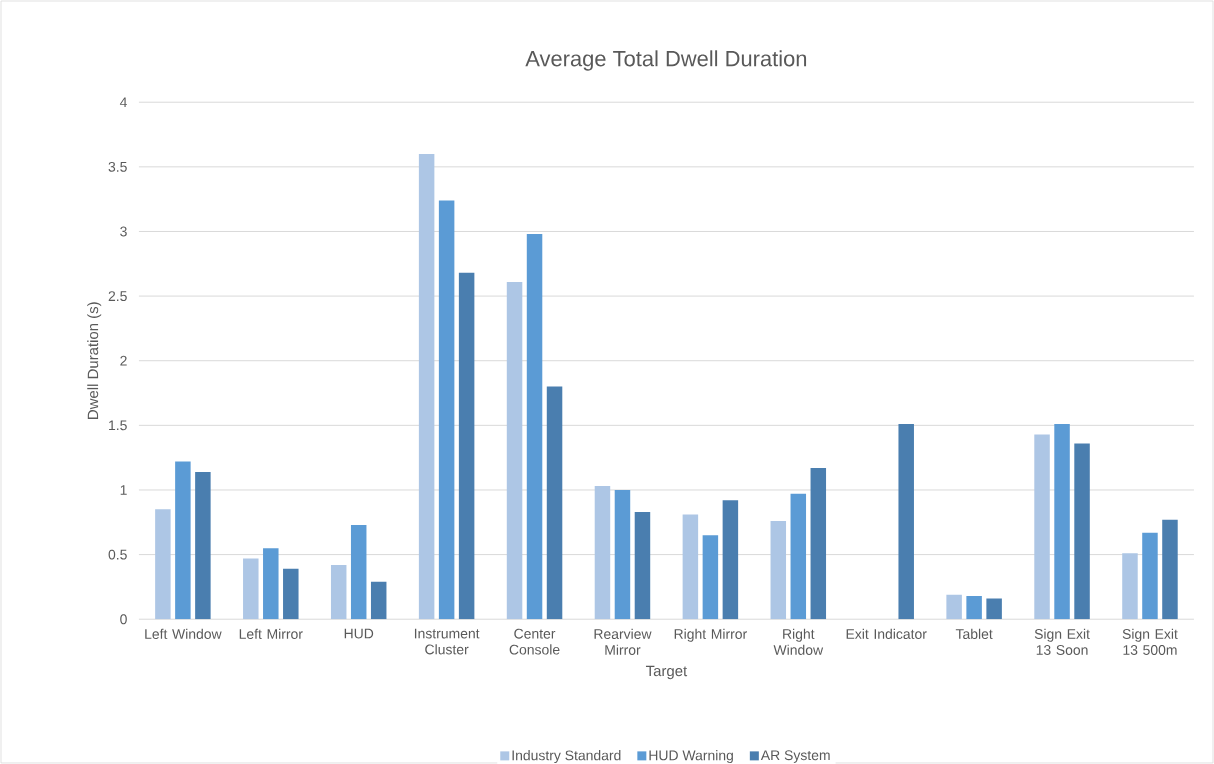 The image size is (1214, 764). What do you see at coordinates (623, 641) in the screenshot?
I see `x-tick-label: Rearview Mirror` at bounding box center [623, 641].